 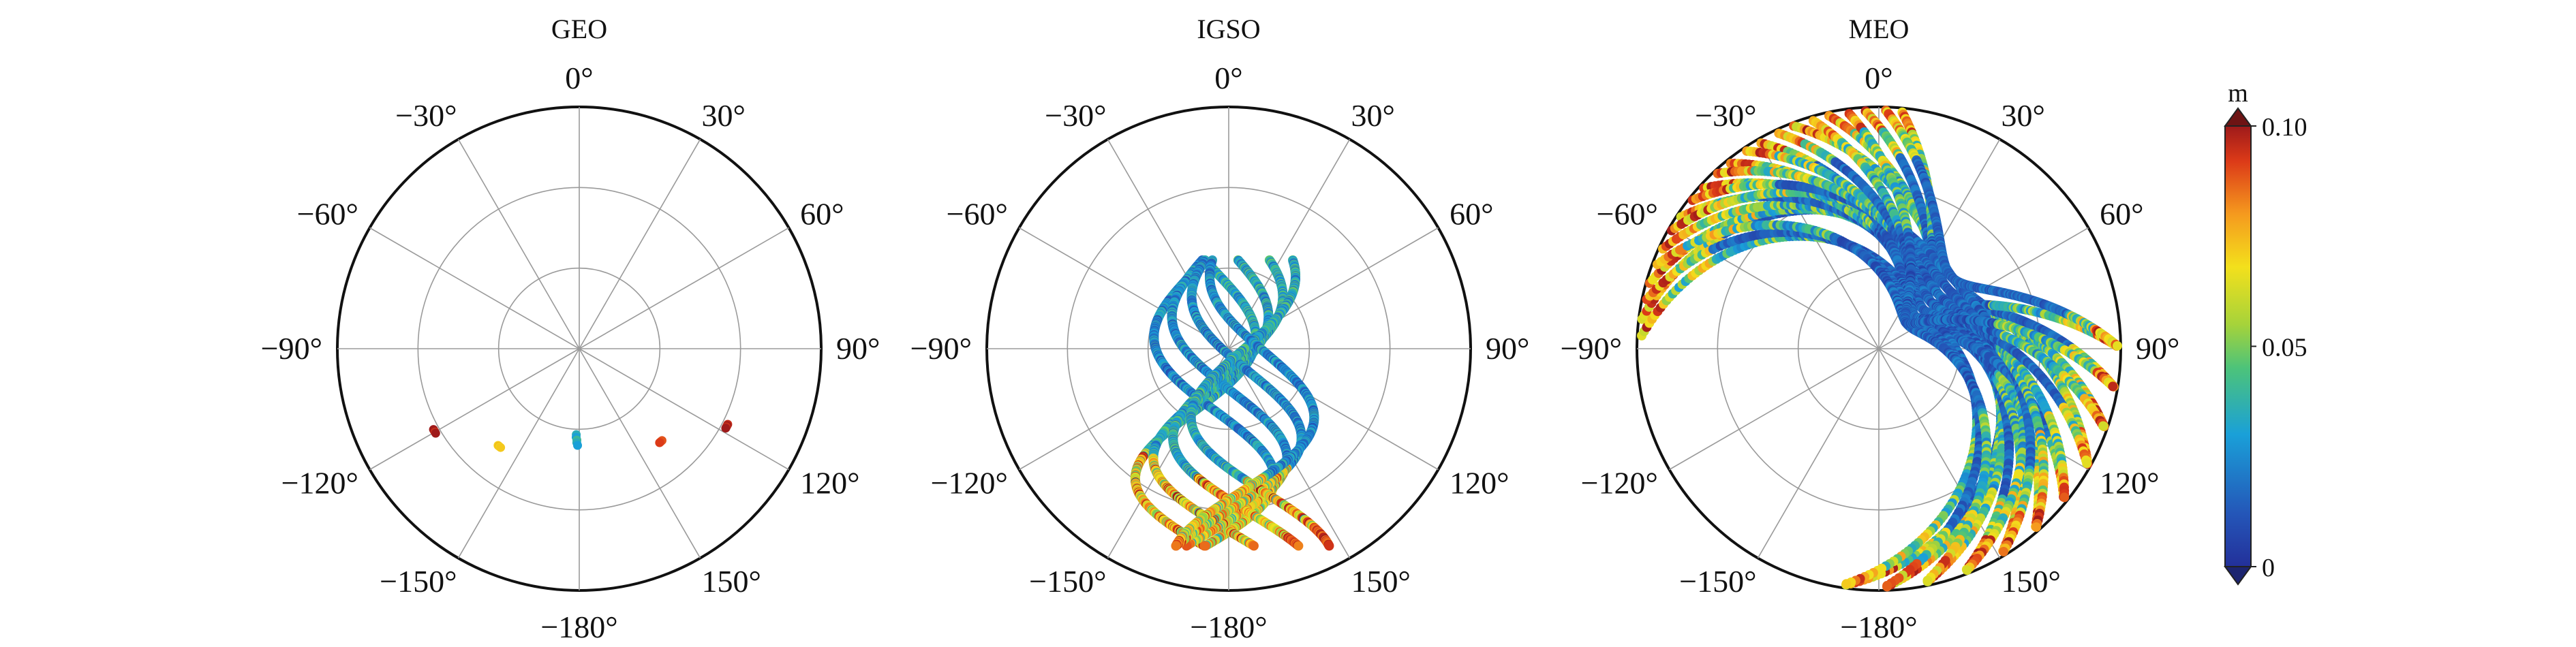 What do you see at coordinates (724, 115) in the screenshot?
I see `geo-azimuth-tick-label: 30°` at bounding box center [724, 115].